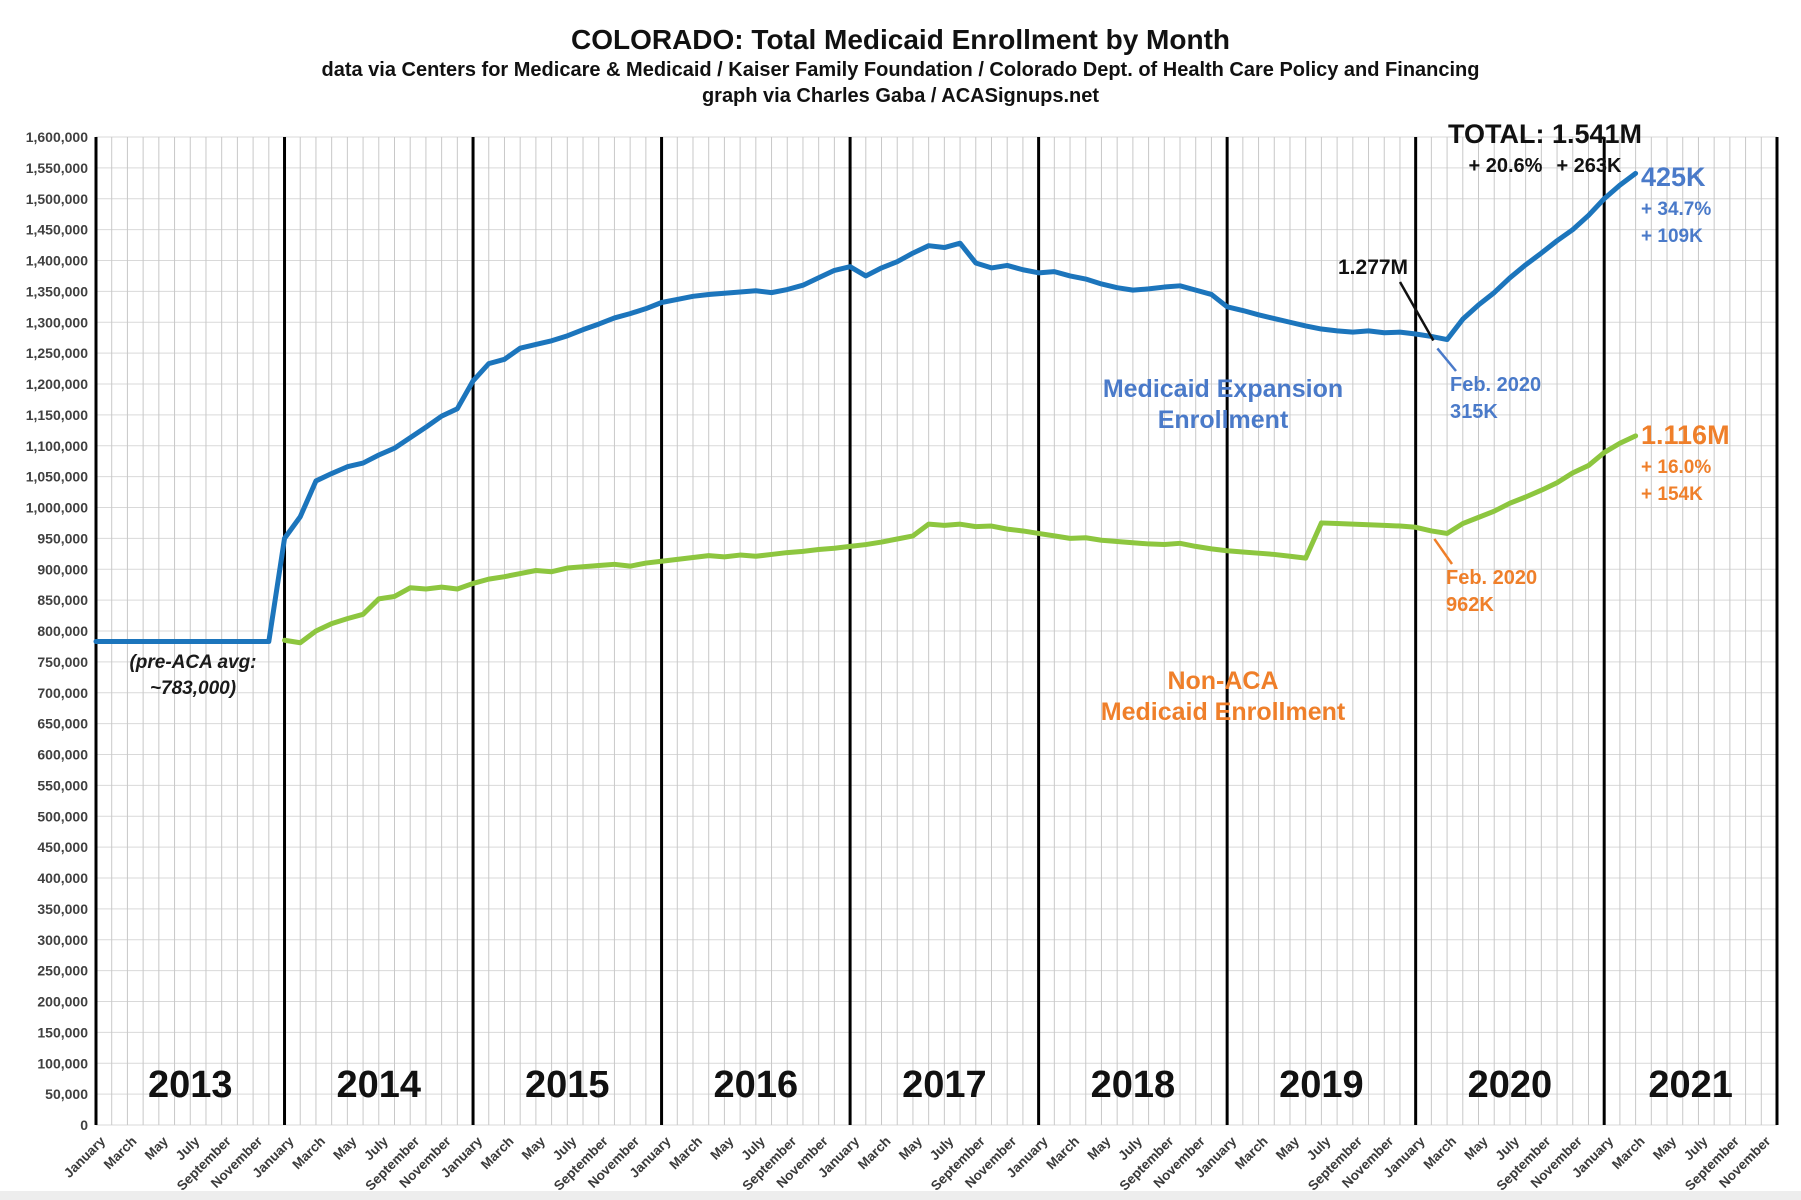 The image size is (1801, 1200). I want to click on total-delta: + 263K, so click(1589, 165).